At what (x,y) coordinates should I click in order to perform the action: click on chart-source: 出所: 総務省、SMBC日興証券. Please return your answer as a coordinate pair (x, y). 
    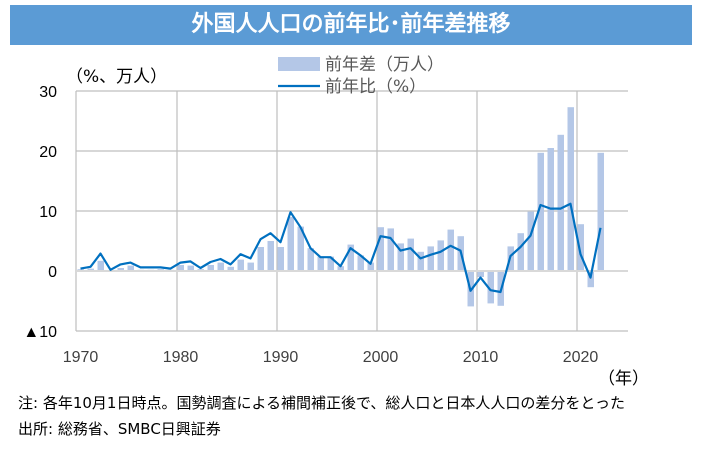
    Looking at the image, I should click on (119, 429).